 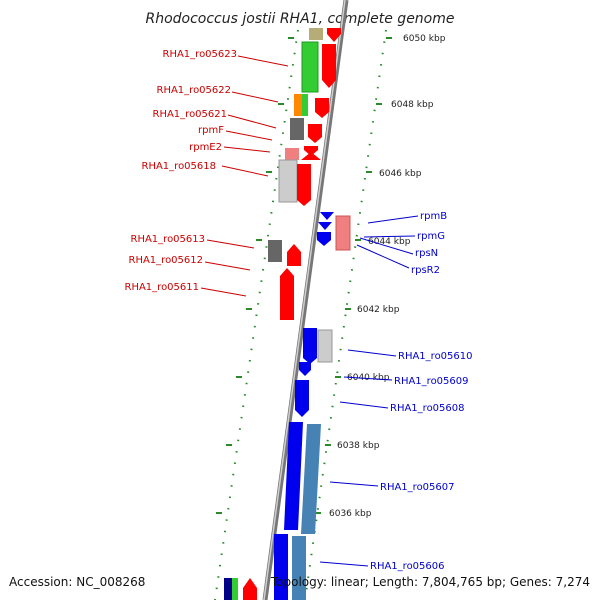 I want to click on forward-genes, so click(x=304, y=174).